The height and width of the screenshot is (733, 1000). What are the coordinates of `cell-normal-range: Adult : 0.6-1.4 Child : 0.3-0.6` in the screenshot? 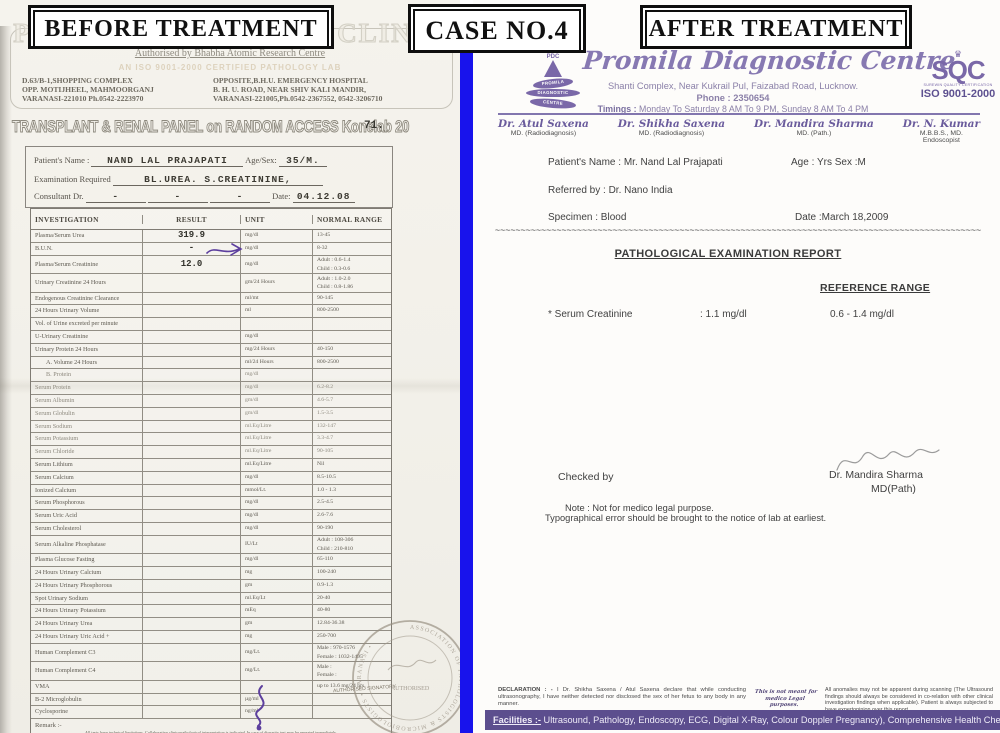 It's located at (352, 265).